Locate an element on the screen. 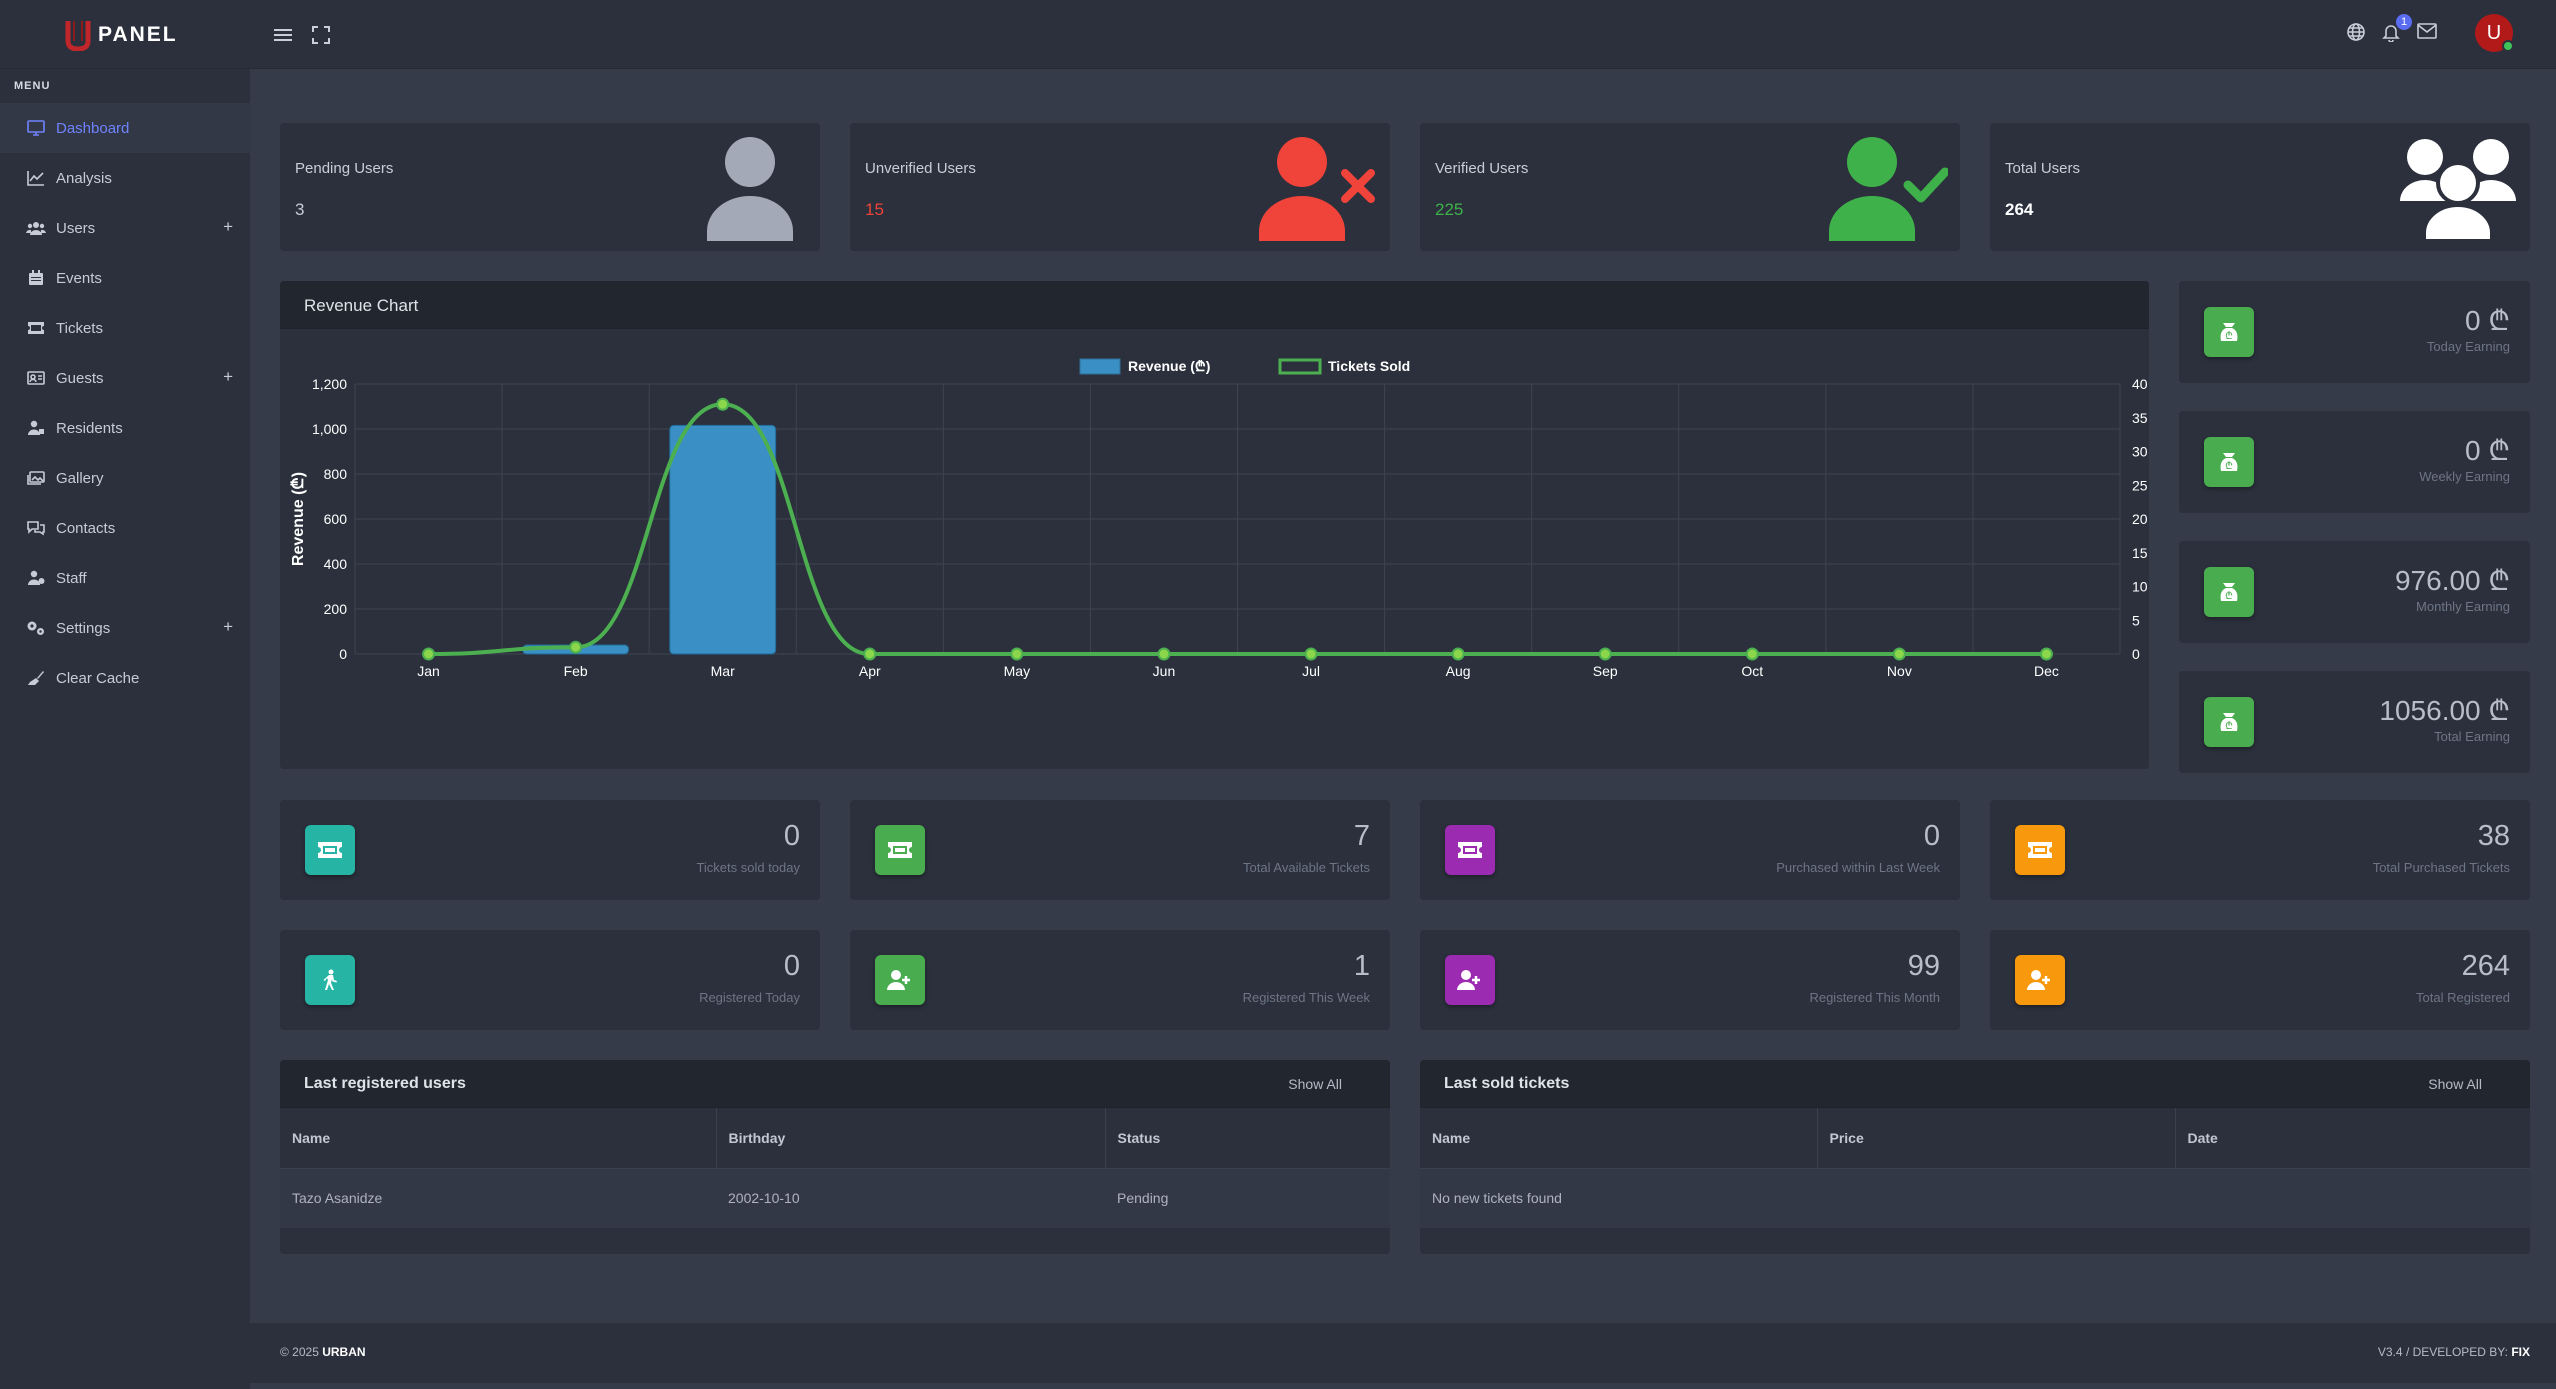 This screenshot has height=1389, width=2556. earning-caption: Today Earning is located at coordinates (2468, 346).